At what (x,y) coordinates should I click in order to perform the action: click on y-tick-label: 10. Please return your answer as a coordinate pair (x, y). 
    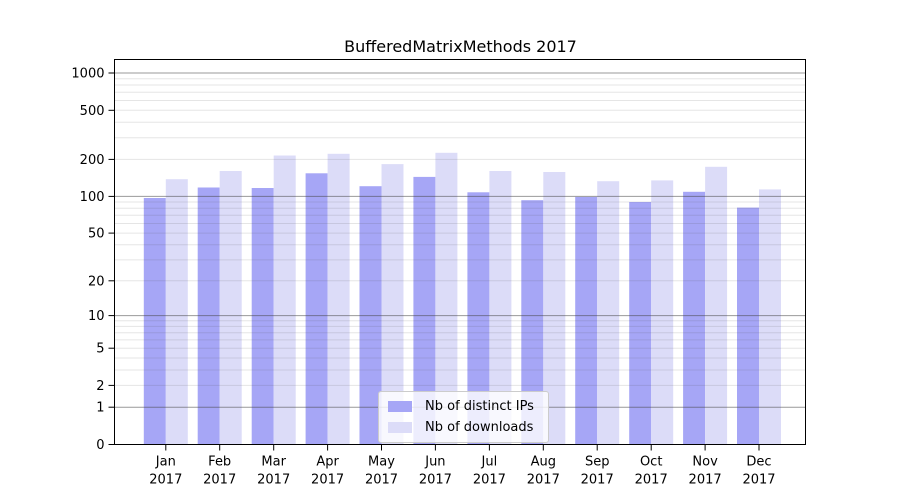
    Looking at the image, I should click on (96, 316).